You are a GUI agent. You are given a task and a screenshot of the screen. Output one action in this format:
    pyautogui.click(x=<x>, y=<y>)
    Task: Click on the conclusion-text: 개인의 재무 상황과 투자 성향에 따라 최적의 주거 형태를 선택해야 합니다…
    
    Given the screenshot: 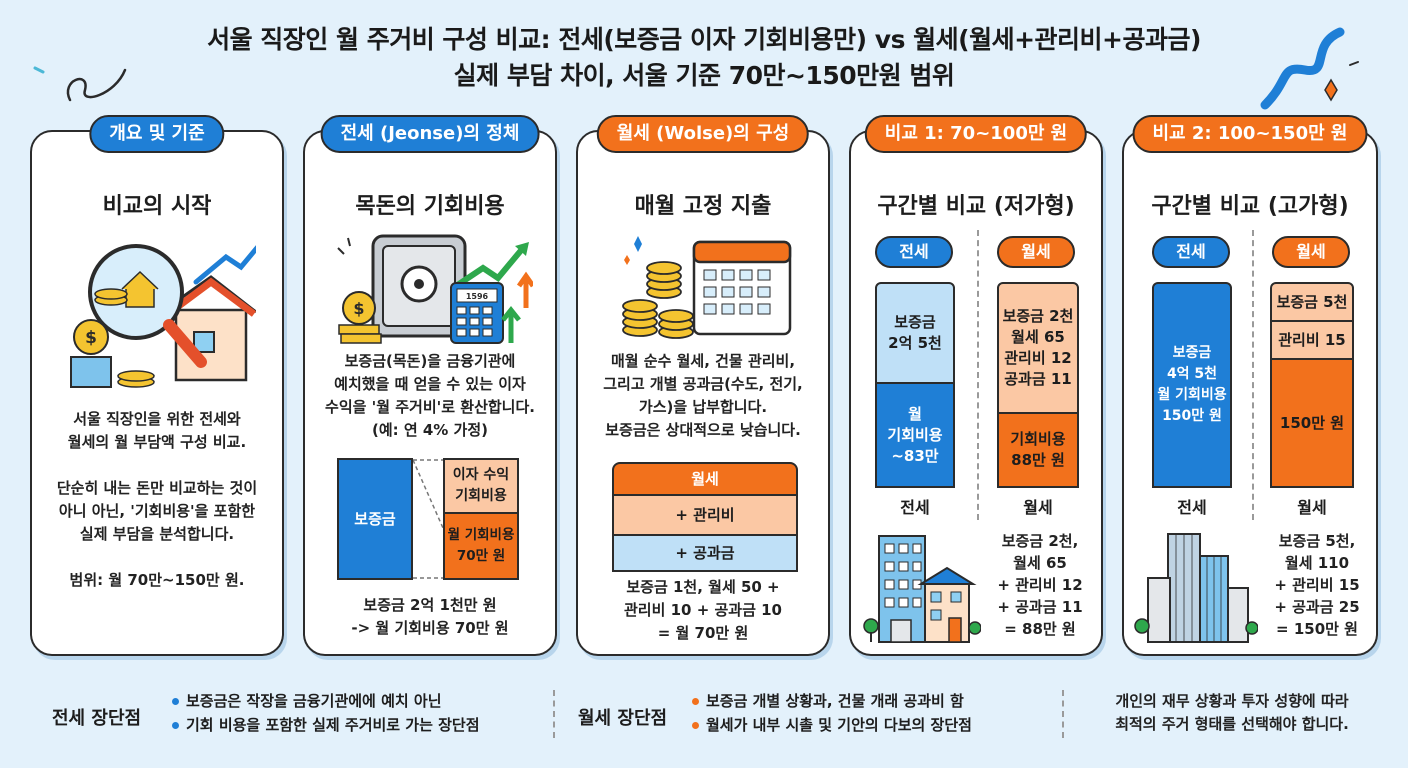 What is the action you would take?
    pyautogui.click(x=1232, y=713)
    